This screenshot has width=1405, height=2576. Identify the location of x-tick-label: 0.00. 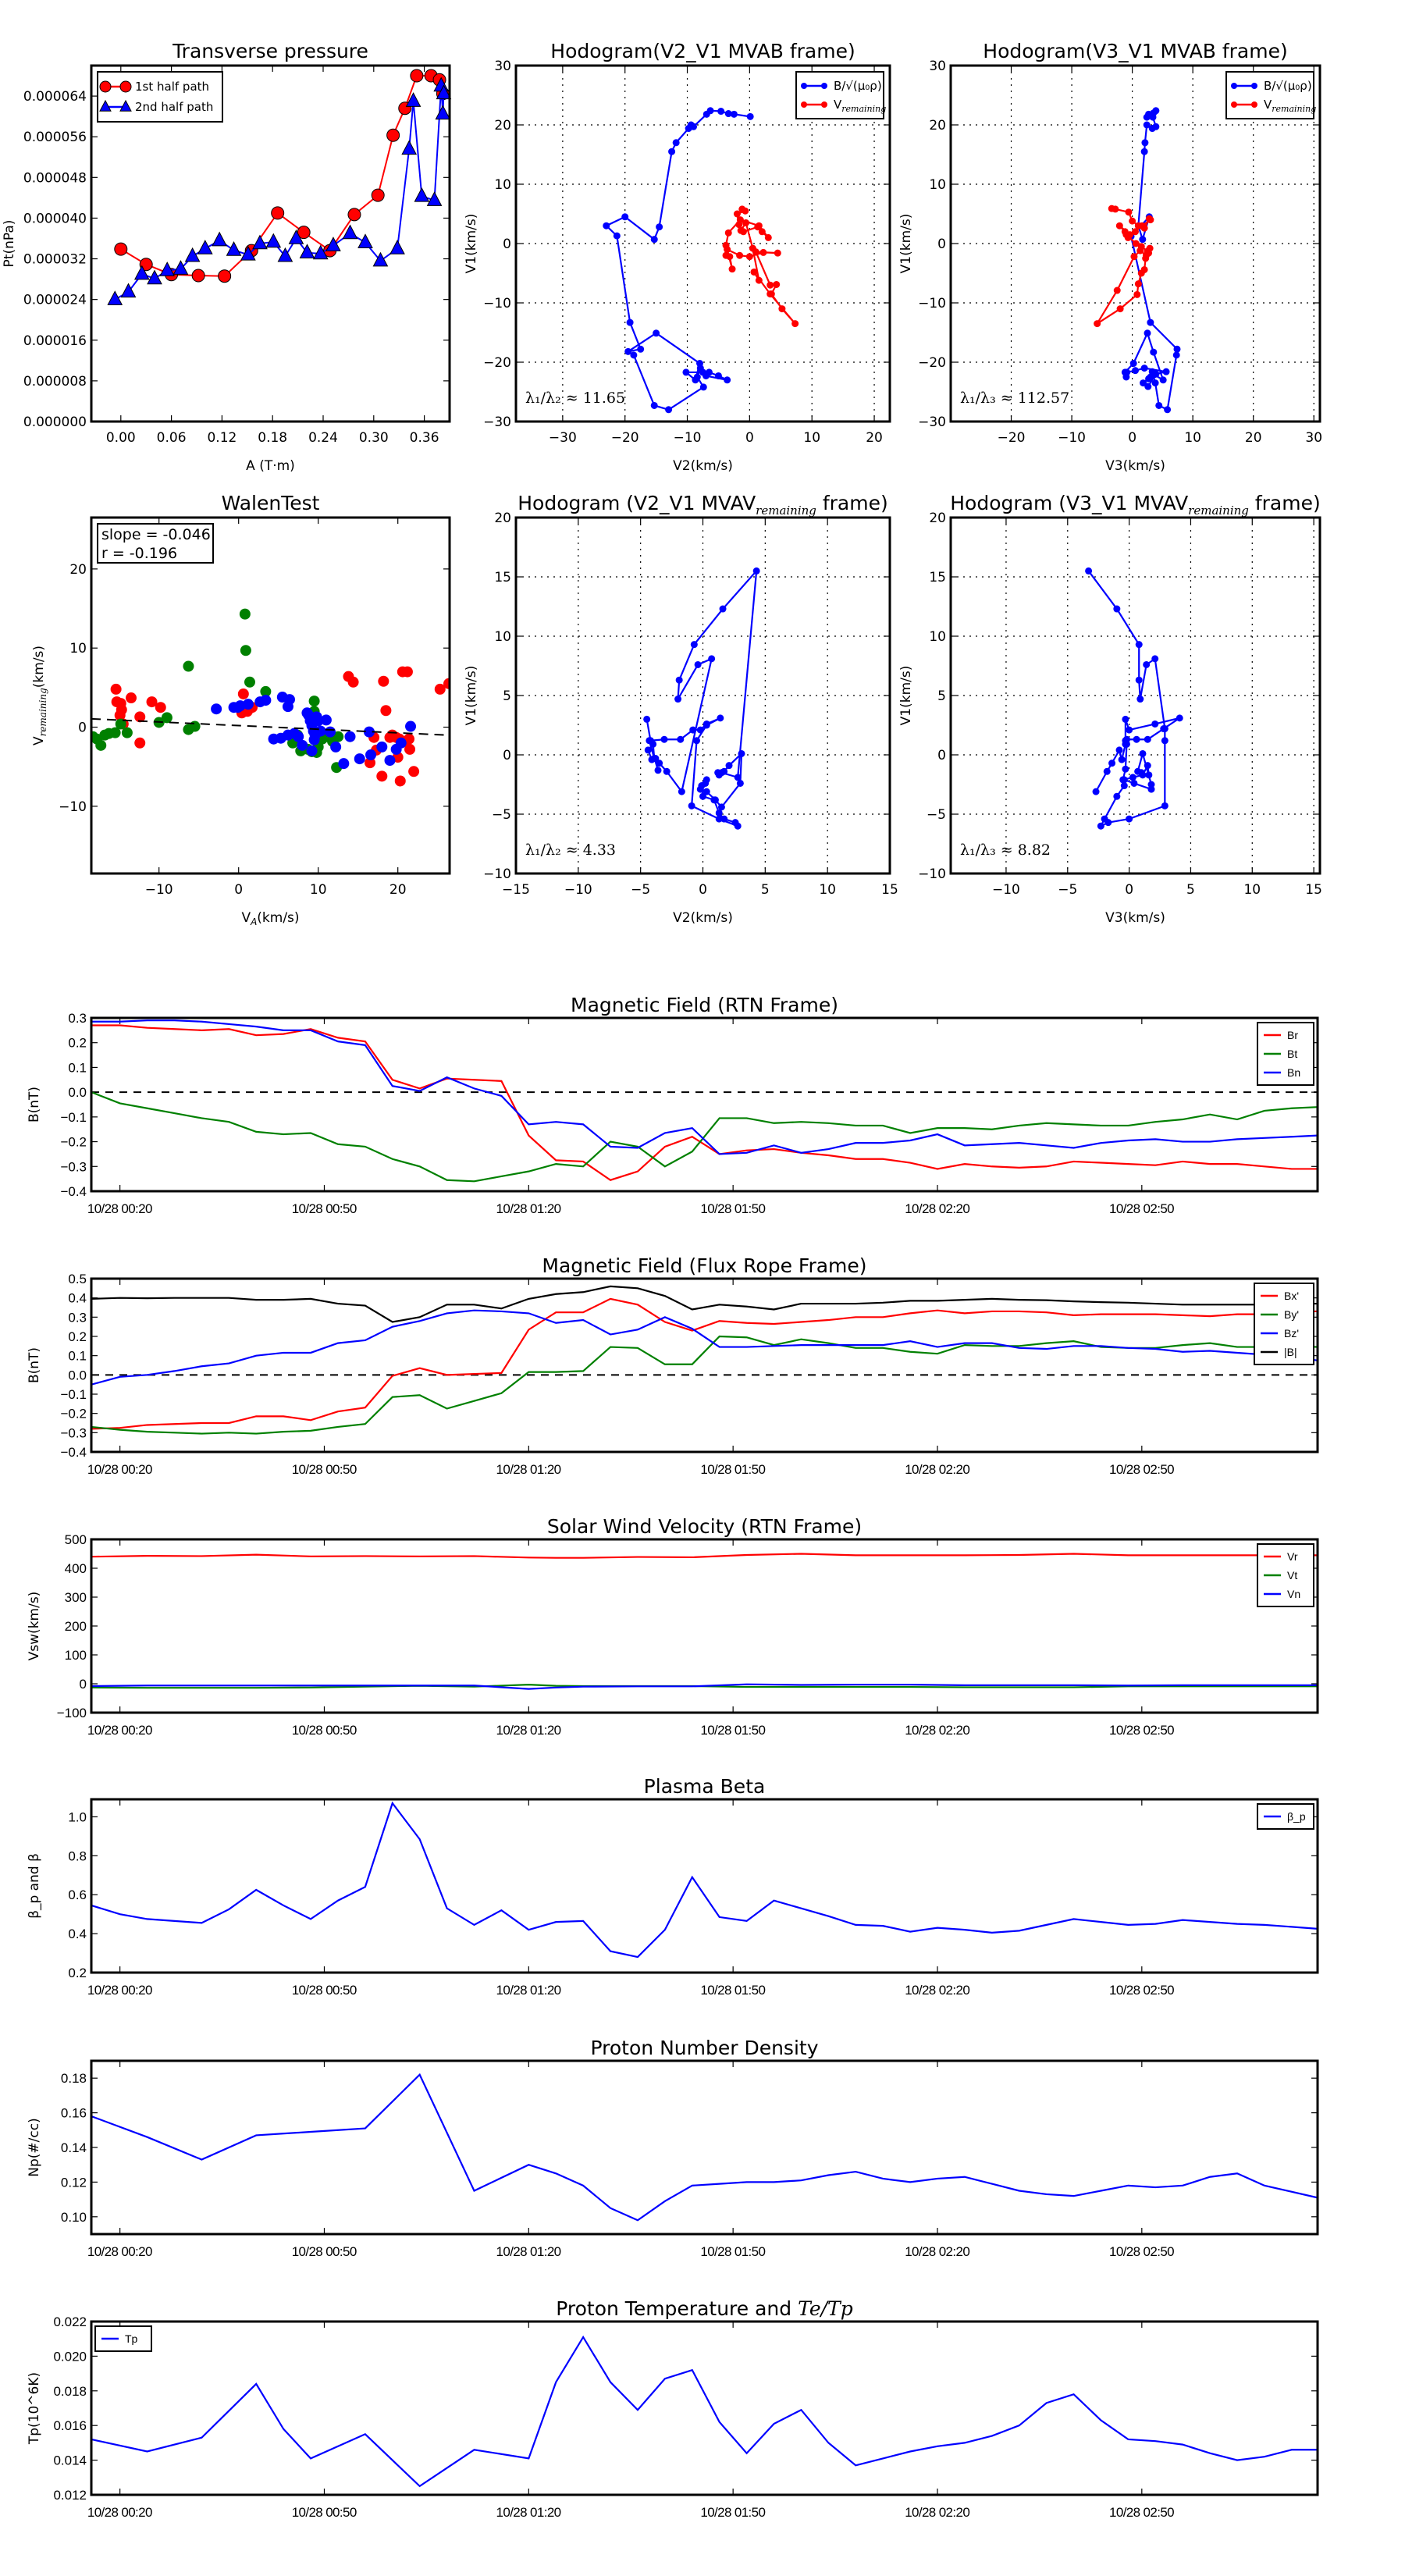
(121, 438).